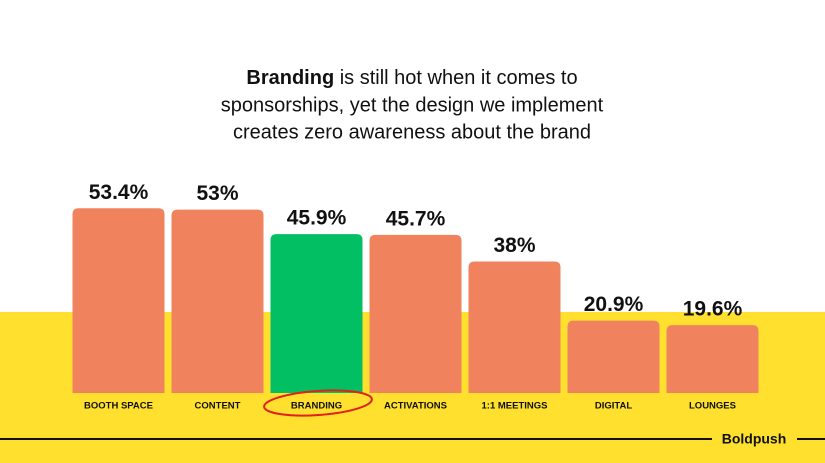  What do you see at coordinates (118, 406) in the screenshot?
I see `x-tick-label: BOOTH SPACE` at bounding box center [118, 406].